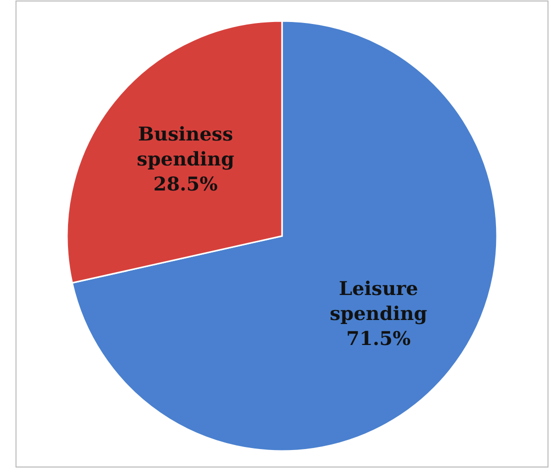 The width and height of the screenshot is (551, 468). What do you see at coordinates (185, 184) in the screenshot?
I see `data-label: 28.5%` at bounding box center [185, 184].